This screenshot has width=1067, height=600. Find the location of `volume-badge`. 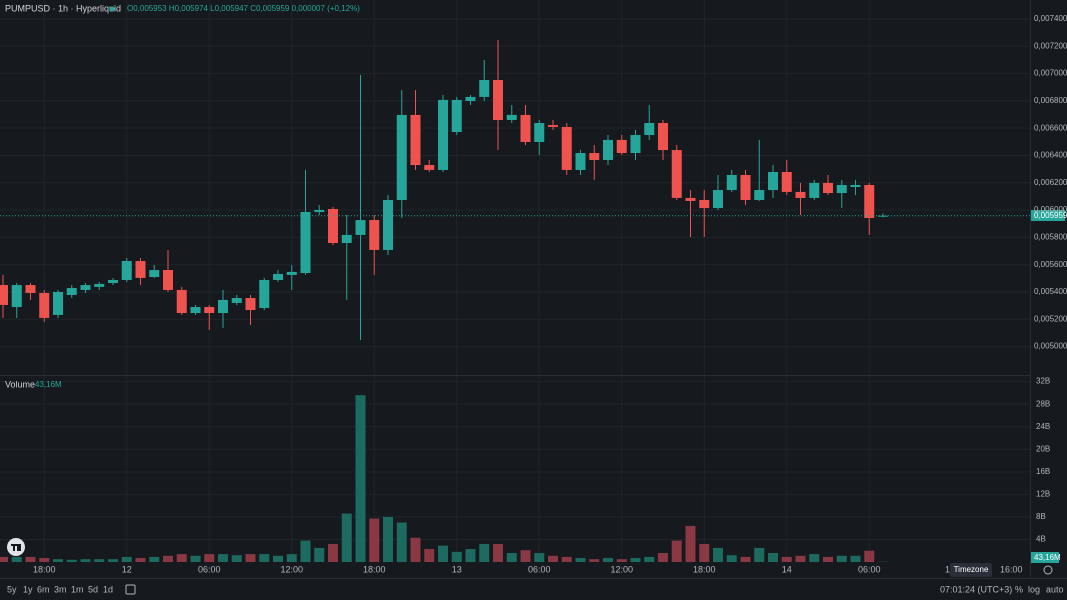

volume-badge is located at coordinates (1045, 557).